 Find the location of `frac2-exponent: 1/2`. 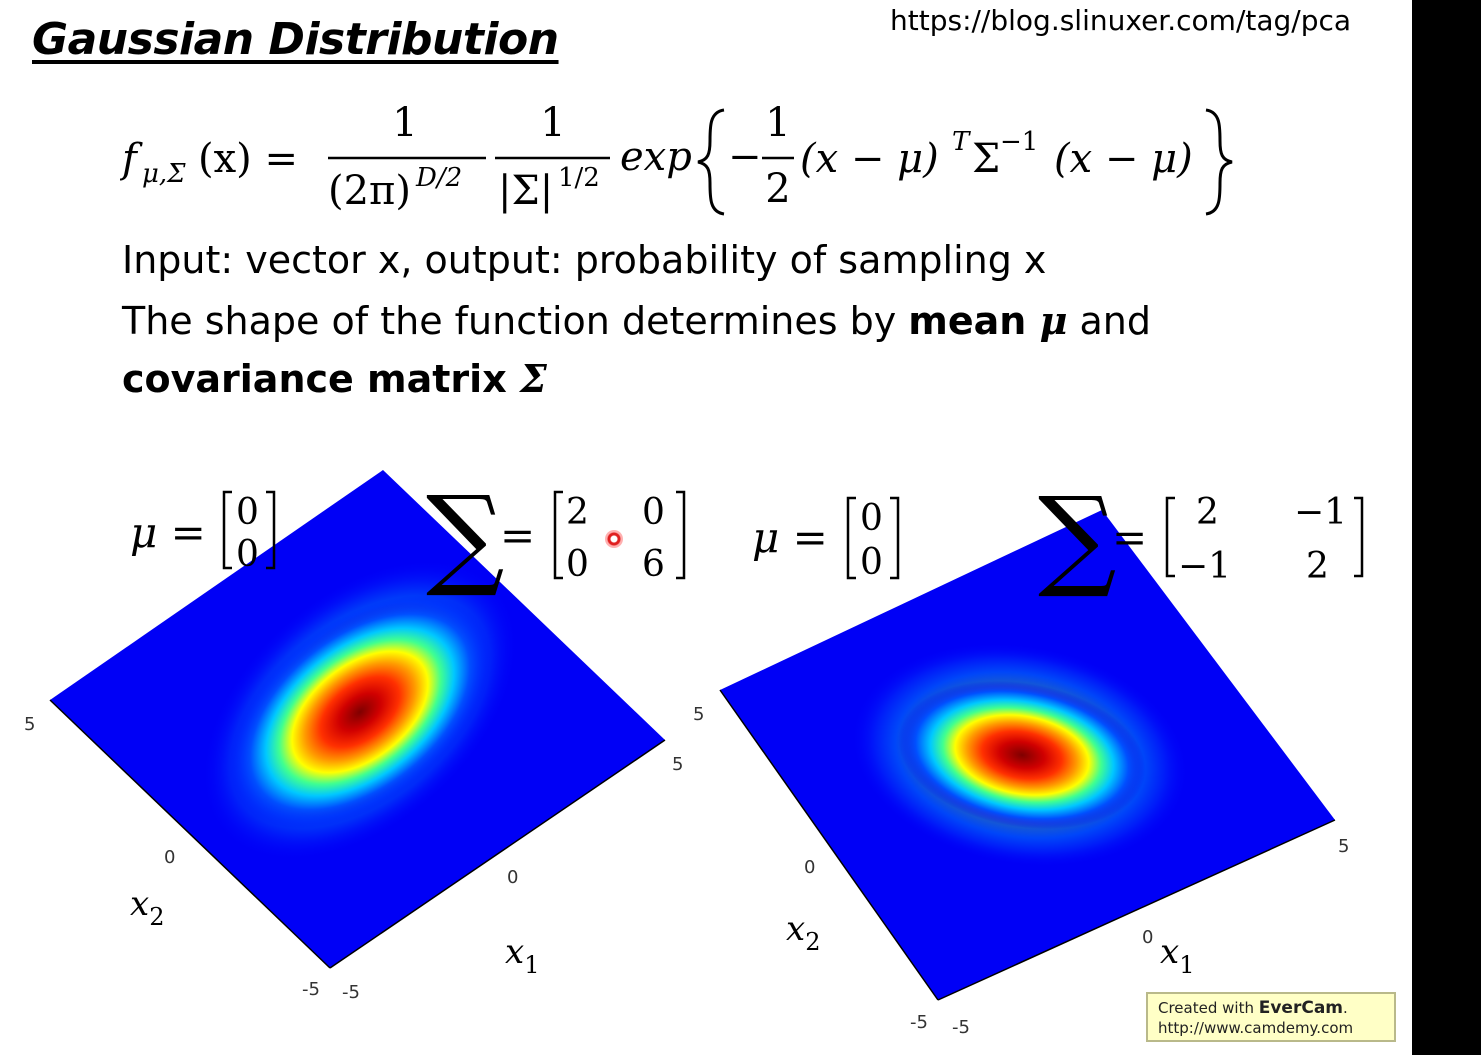

frac2-exponent: 1/2 is located at coordinates (579, 178).